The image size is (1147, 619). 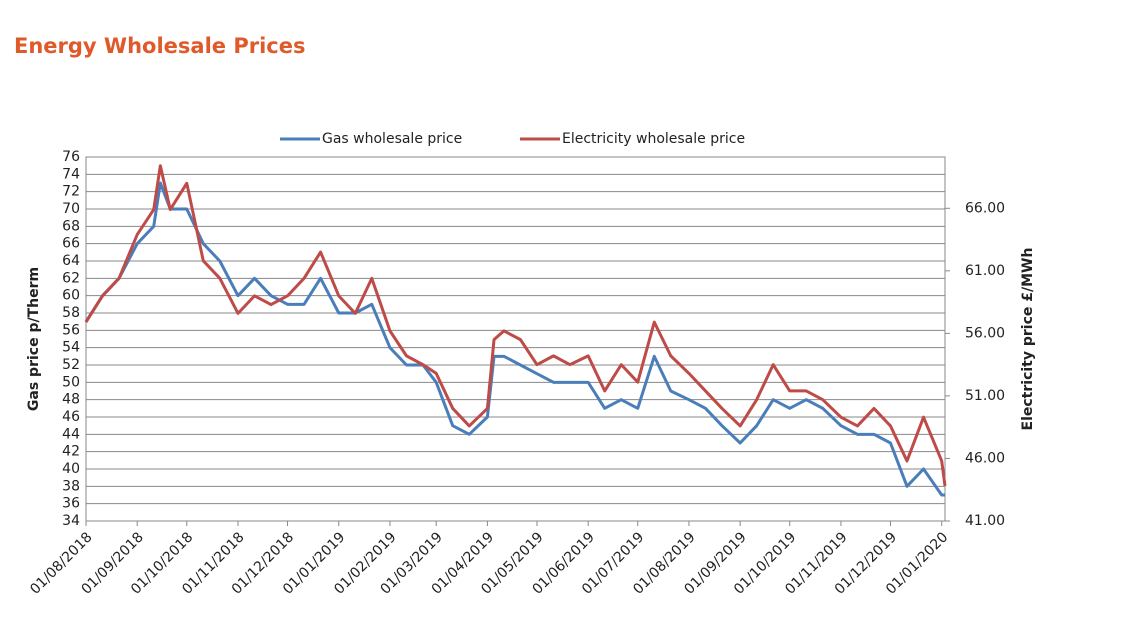 What do you see at coordinates (160, 46) in the screenshot?
I see `page-title: Energy Wholesale Prices` at bounding box center [160, 46].